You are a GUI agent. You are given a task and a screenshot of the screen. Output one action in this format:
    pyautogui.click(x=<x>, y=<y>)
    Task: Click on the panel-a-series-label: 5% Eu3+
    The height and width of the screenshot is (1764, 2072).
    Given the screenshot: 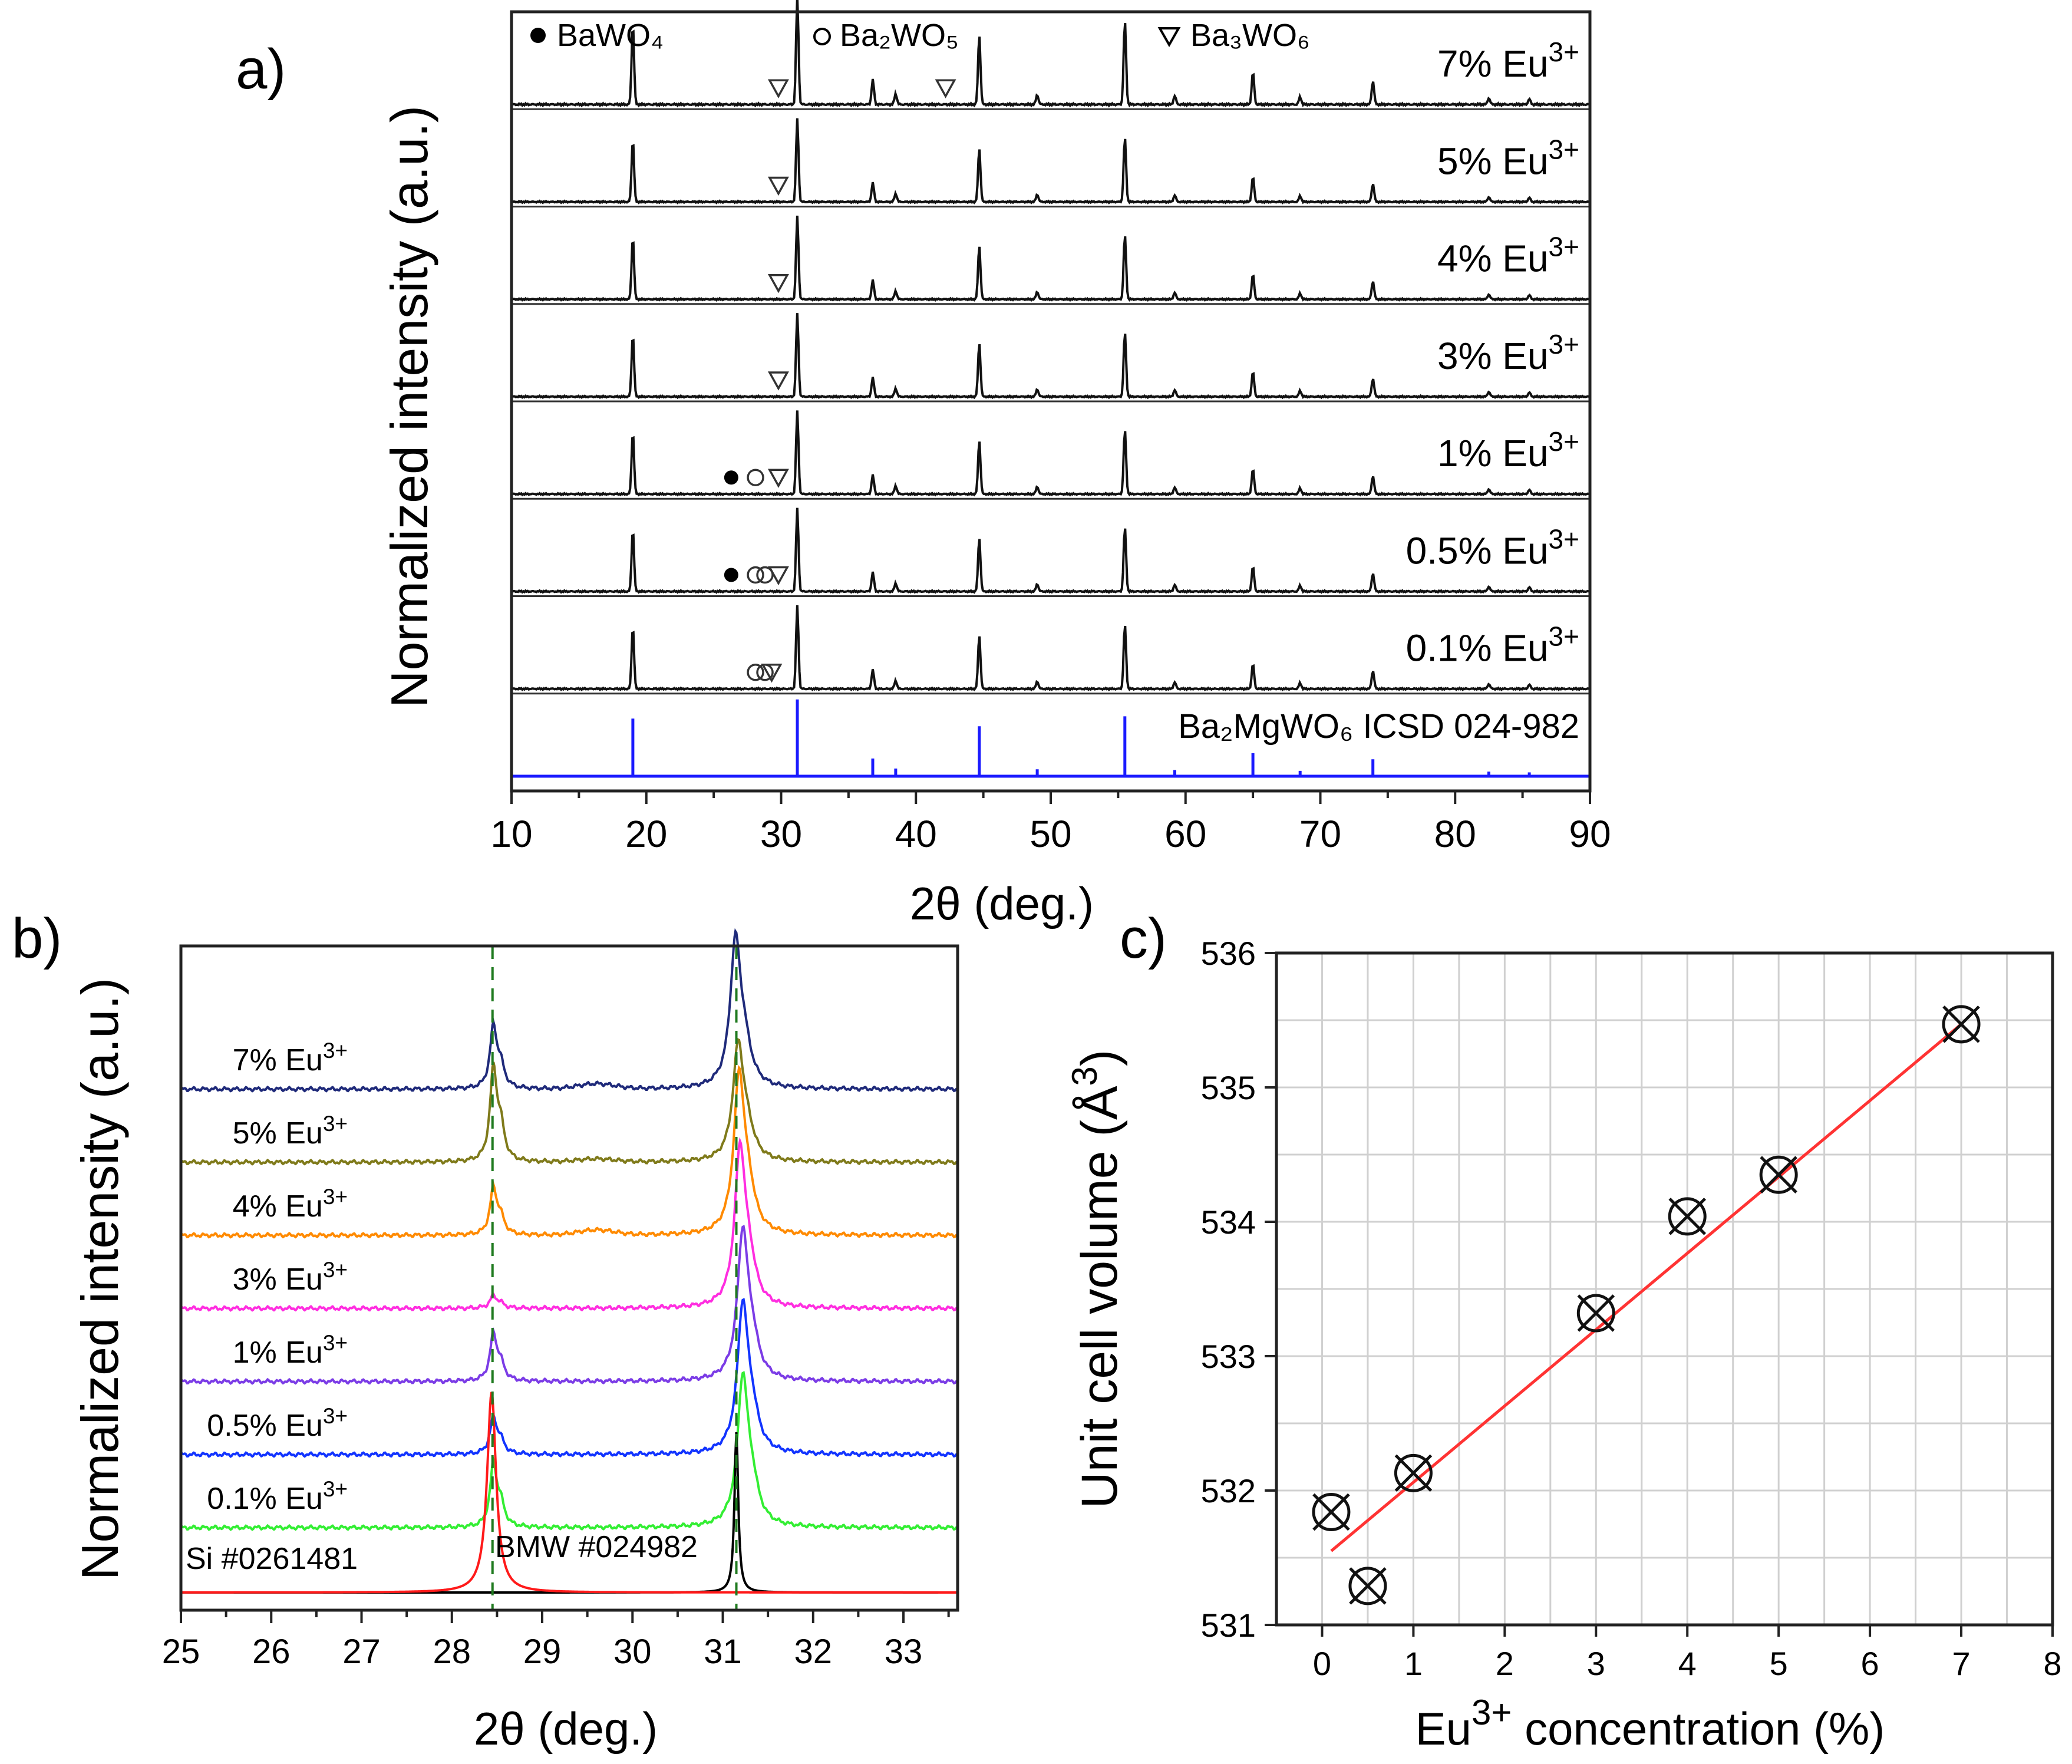 What is the action you would take?
    pyautogui.click(x=1508, y=158)
    